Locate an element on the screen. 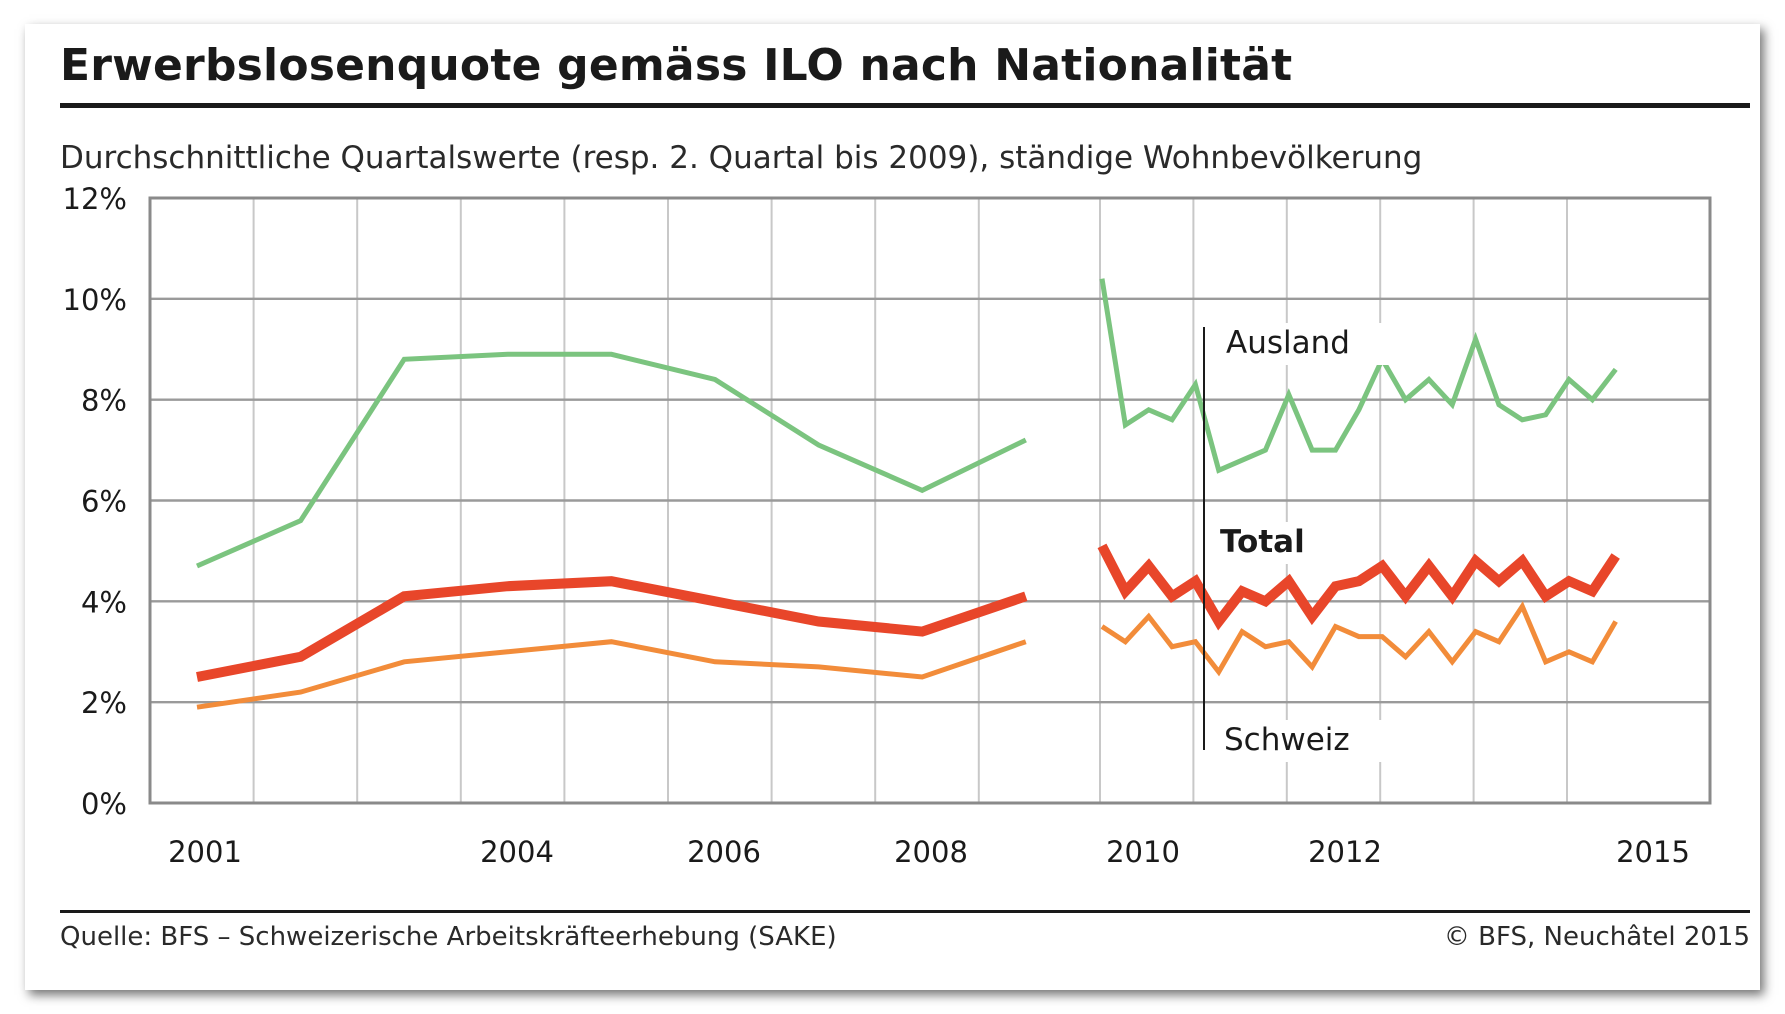 This screenshot has height=1014, width=1785. y-tick-label: 2% is located at coordinates (104, 703).